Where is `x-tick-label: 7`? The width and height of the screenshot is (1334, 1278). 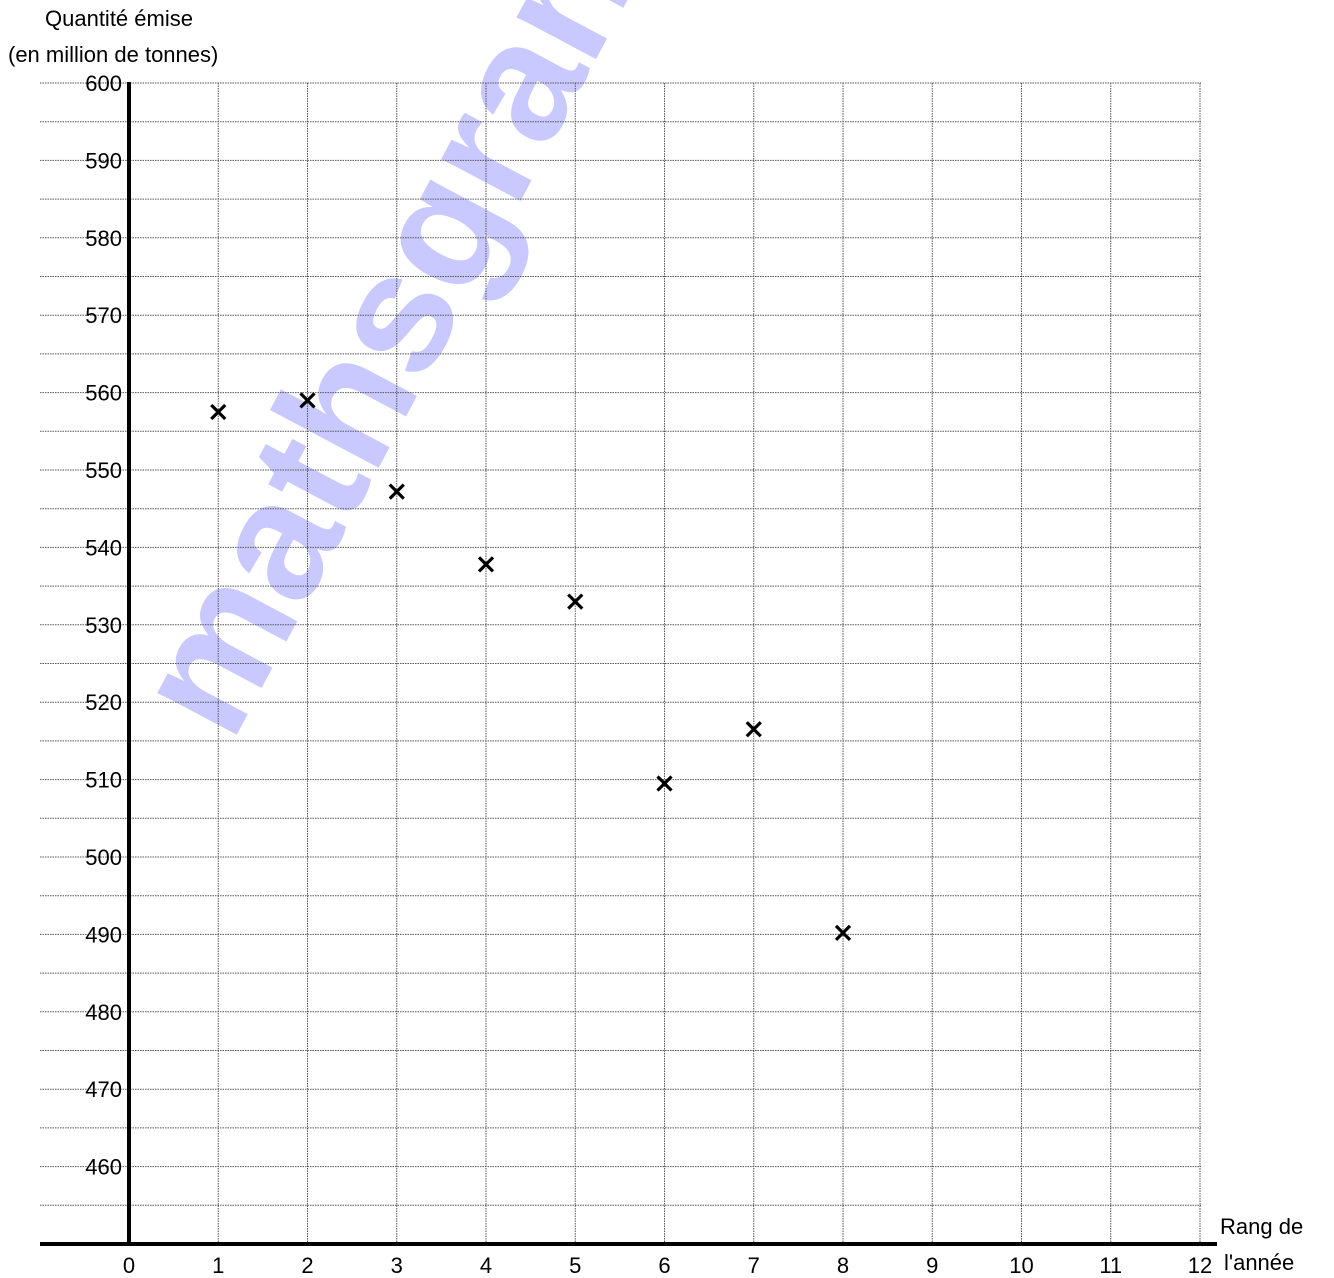
x-tick-label: 7 is located at coordinates (754, 1265).